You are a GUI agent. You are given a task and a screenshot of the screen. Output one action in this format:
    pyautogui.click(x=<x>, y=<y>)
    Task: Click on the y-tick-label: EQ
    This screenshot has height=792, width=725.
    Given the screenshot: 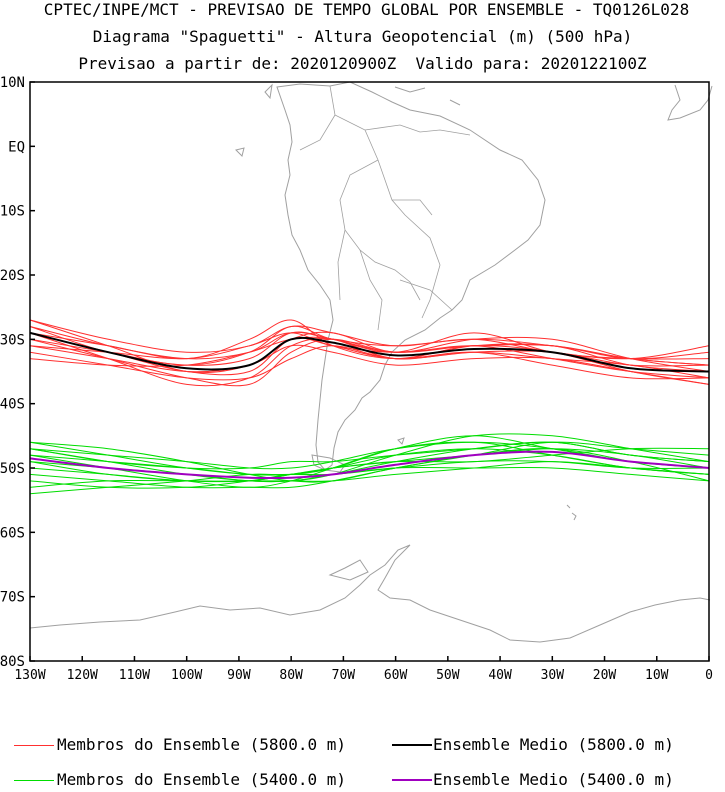 What is the action you would take?
    pyautogui.click(x=16, y=147)
    